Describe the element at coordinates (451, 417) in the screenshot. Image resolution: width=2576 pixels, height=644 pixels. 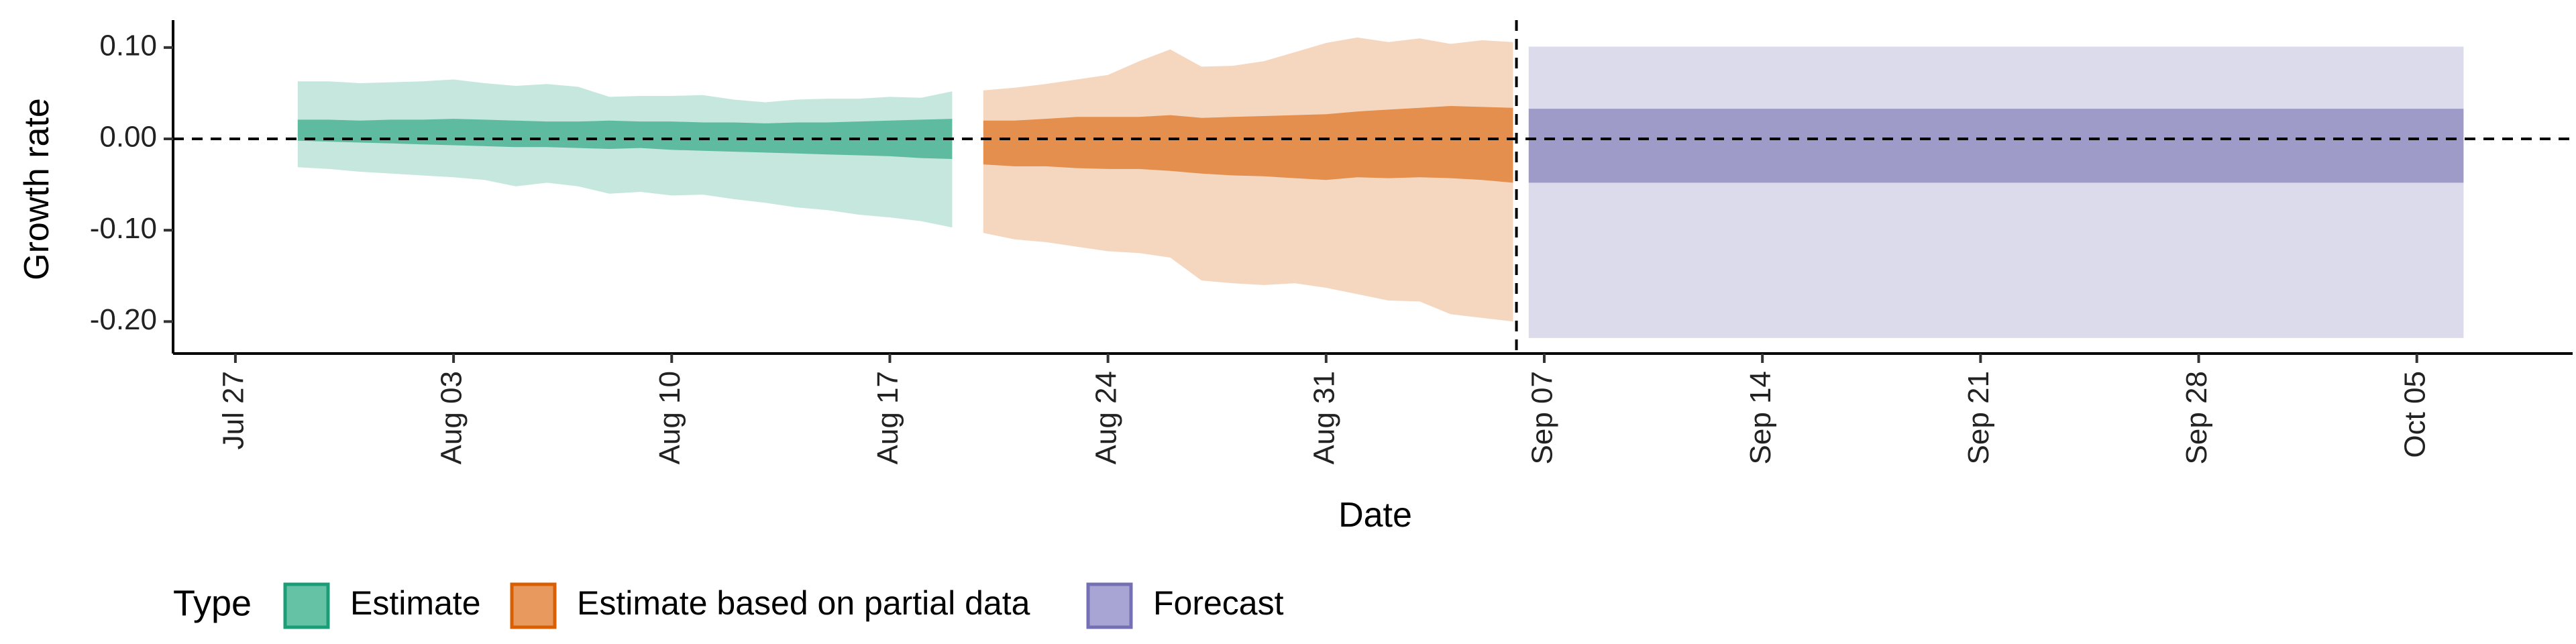
I see `x-tick-label: Aug 03` at that location.